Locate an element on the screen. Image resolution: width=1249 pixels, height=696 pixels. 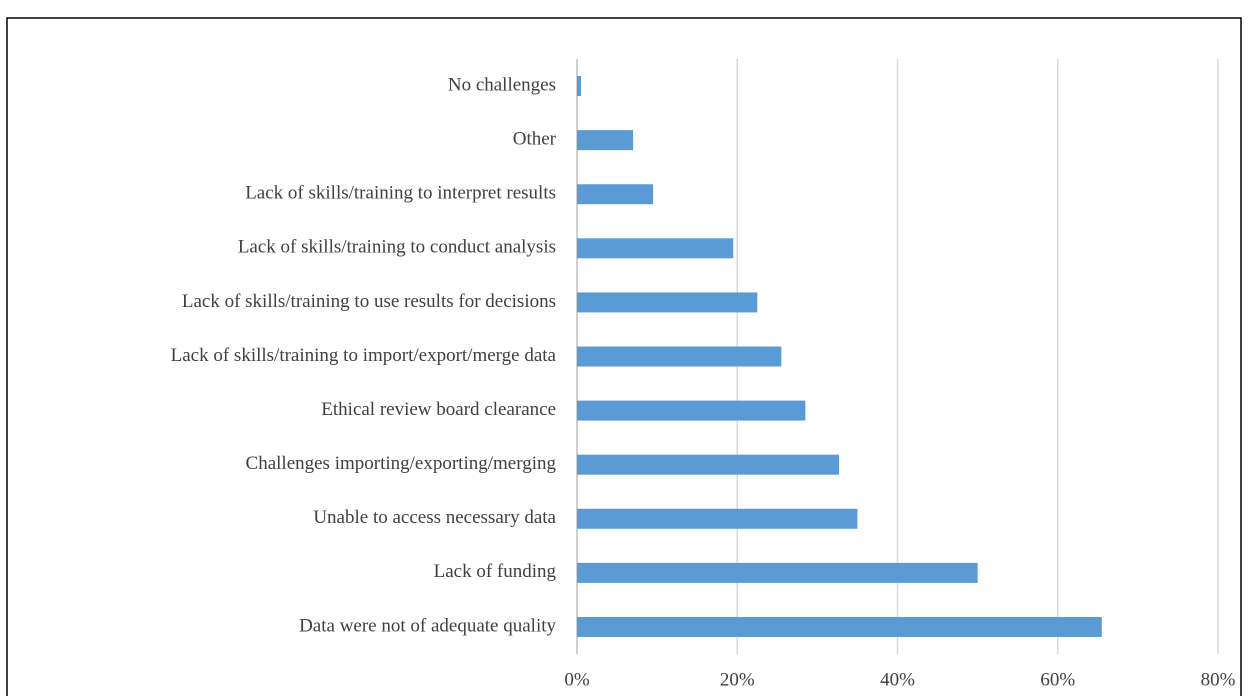
x-tick-label: 20% is located at coordinates (737, 679).